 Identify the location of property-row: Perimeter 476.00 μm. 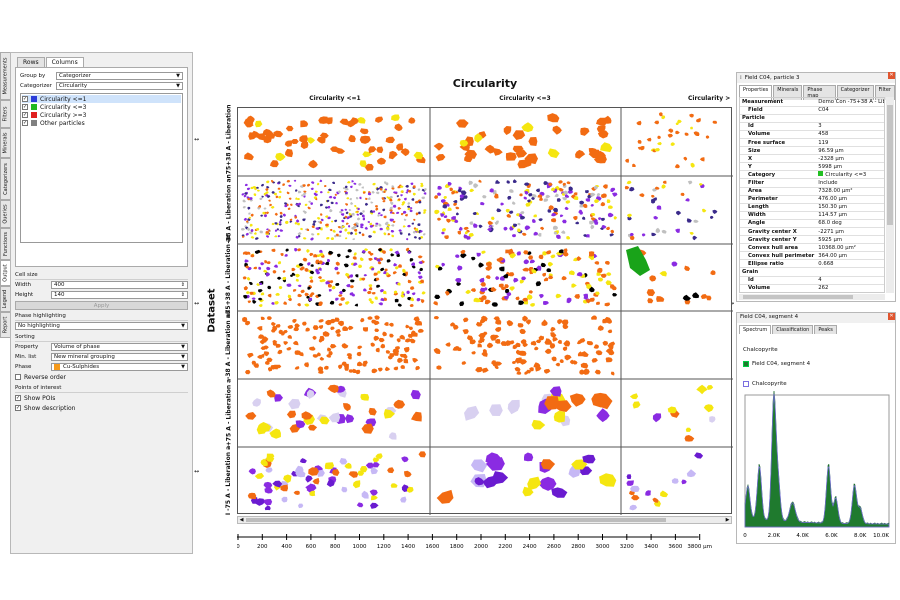
(812, 199).